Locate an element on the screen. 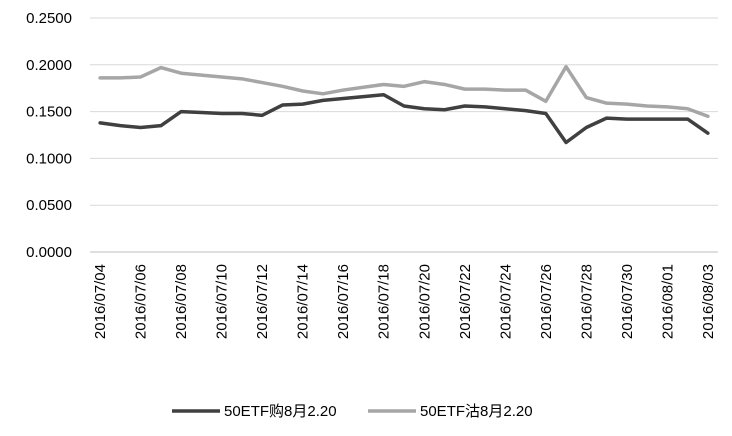 This screenshot has width=732, height=436. x-tick-label: 2016/07/06 is located at coordinates (141, 301).